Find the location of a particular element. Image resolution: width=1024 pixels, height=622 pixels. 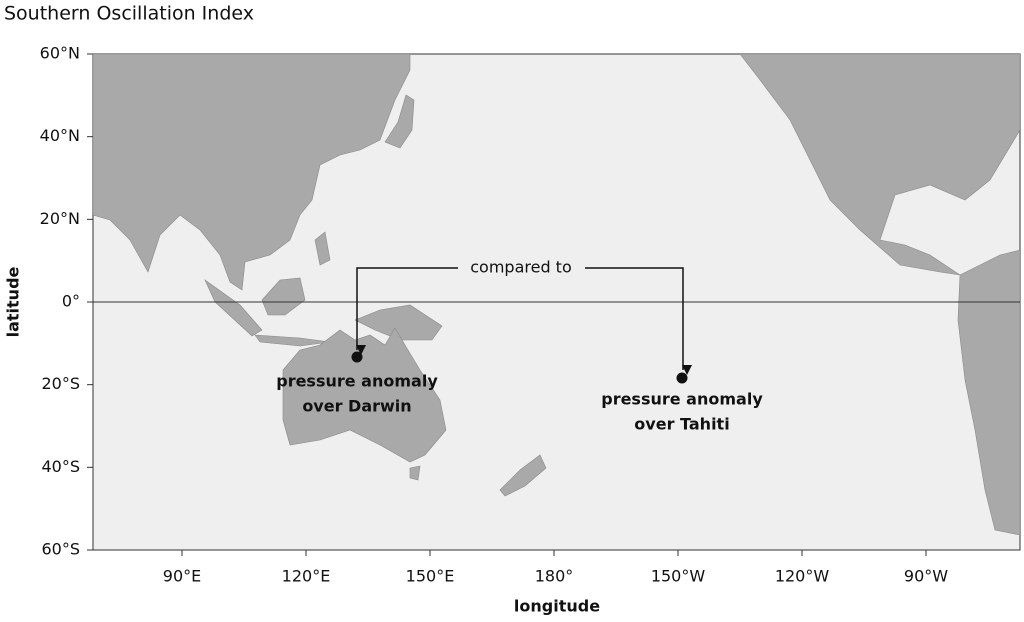

y-tick-label: 60°S is located at coordinates (60, 549).